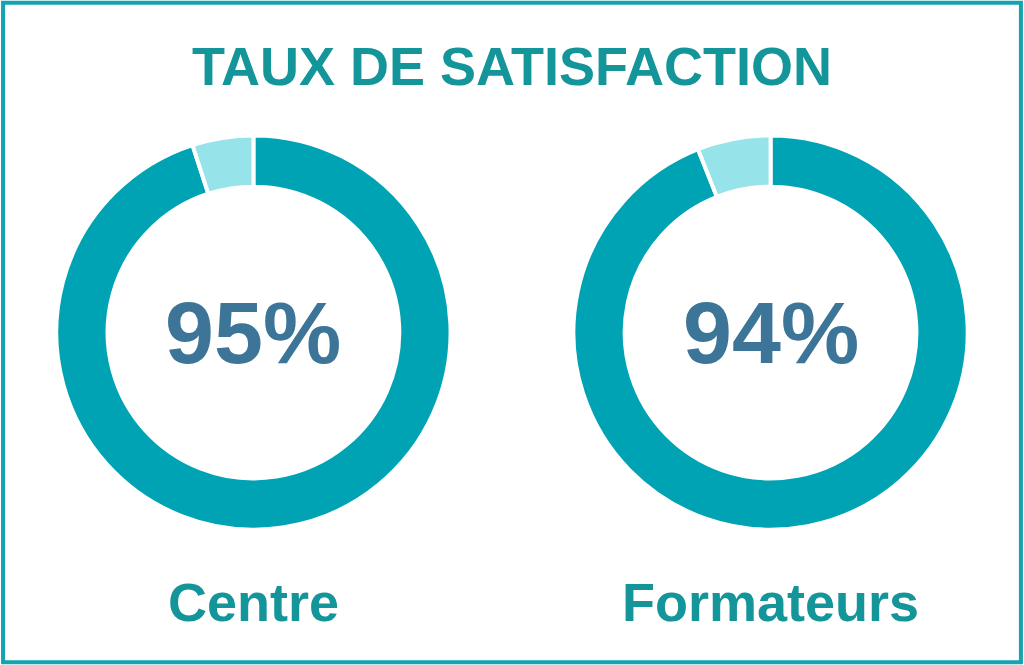  Describe the element at coordinates (771, 602) in the screenshot. I see `text: Formateurs` at that location.